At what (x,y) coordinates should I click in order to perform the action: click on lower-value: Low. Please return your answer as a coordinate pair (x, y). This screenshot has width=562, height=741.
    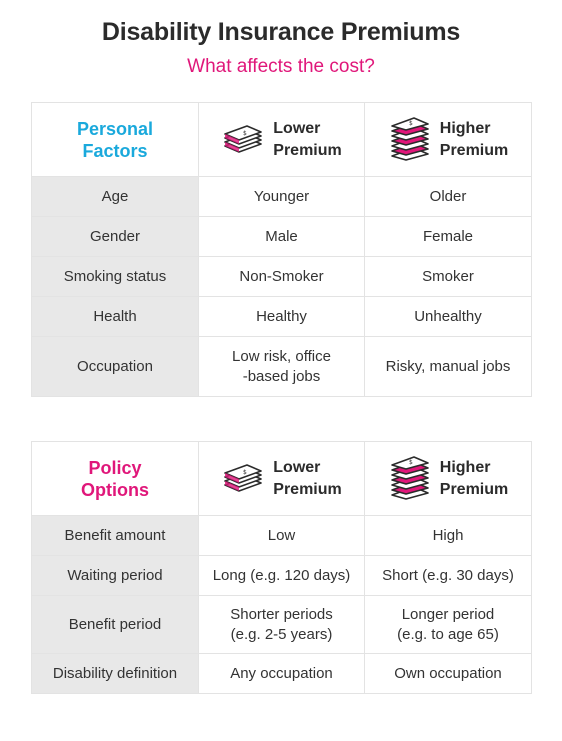
    Looking at the image, I should click on (281, 535).